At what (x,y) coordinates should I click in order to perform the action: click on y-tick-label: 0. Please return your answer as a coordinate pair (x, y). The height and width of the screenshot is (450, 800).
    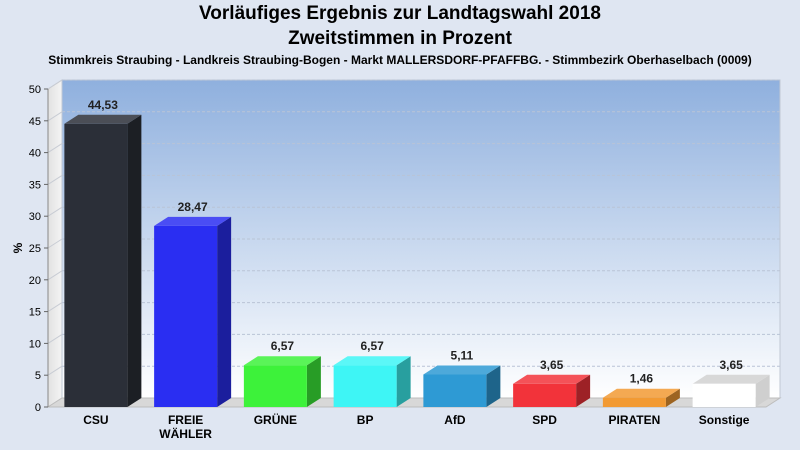
    Looking at the image, I should click on (38, 408).